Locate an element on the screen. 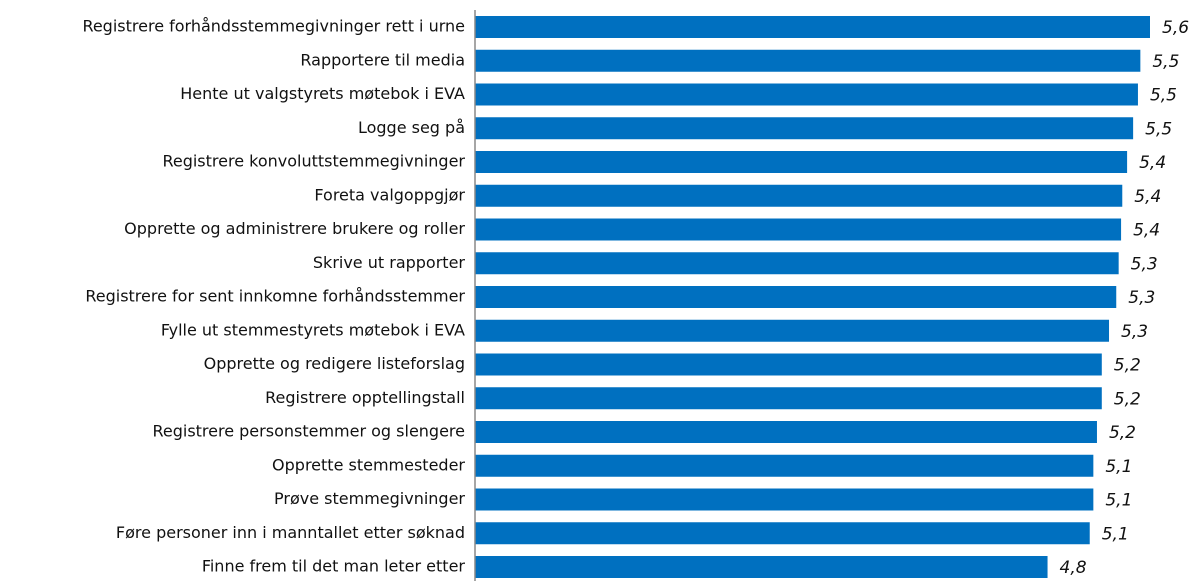 The height and width of the screenshot is (581, 1200). category-label: Opprette og redigere listeforslag is located at coordinates (334, 363).